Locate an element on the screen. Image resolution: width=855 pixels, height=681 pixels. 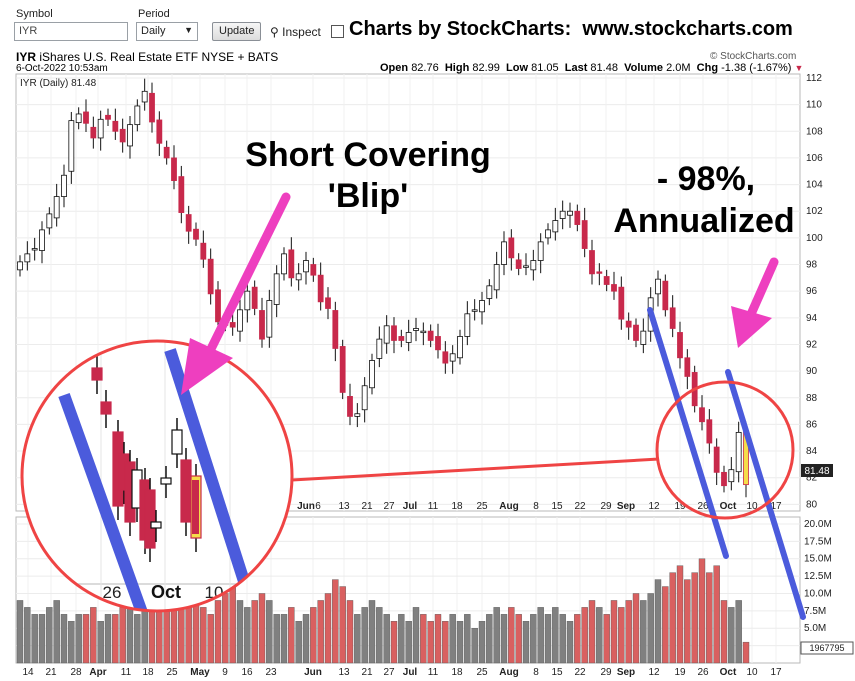
price-x-tick-label: Jul is located at coordinates (410, 506).